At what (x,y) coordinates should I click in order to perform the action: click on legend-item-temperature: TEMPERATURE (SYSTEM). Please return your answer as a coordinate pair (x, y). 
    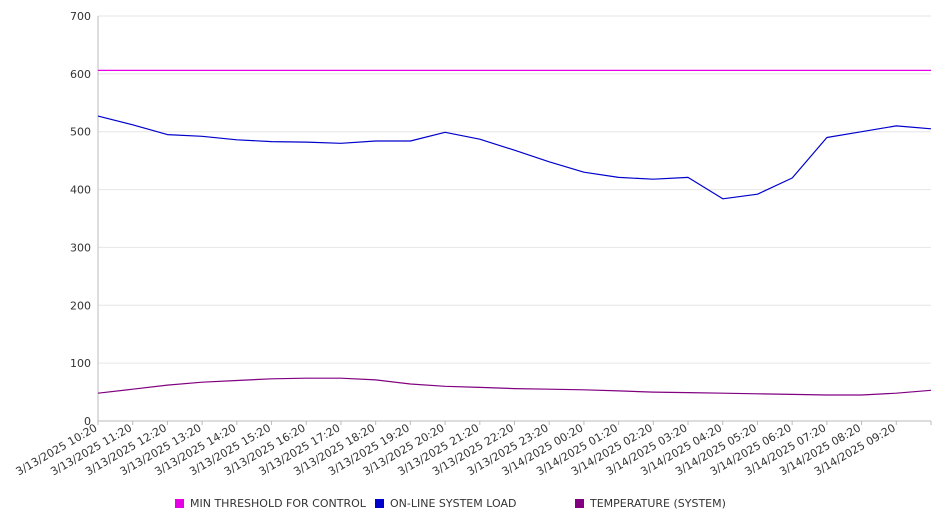
    Looking at the image, I should click on (650, 503).